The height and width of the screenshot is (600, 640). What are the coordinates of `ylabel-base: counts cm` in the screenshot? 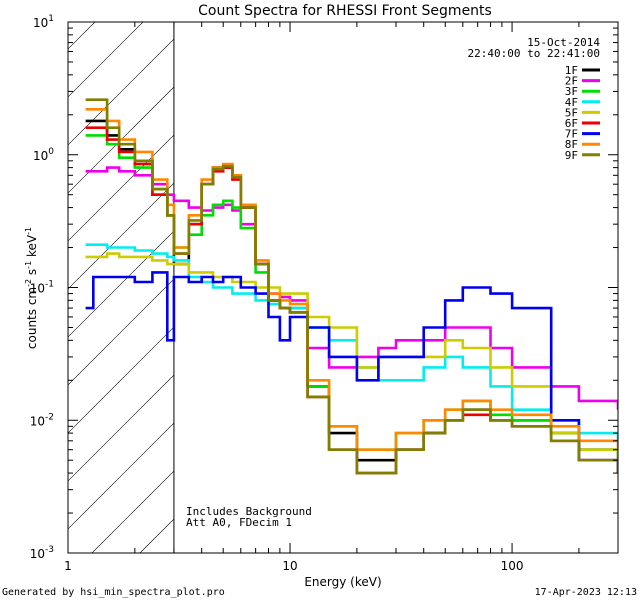 It's located at (32, 318).